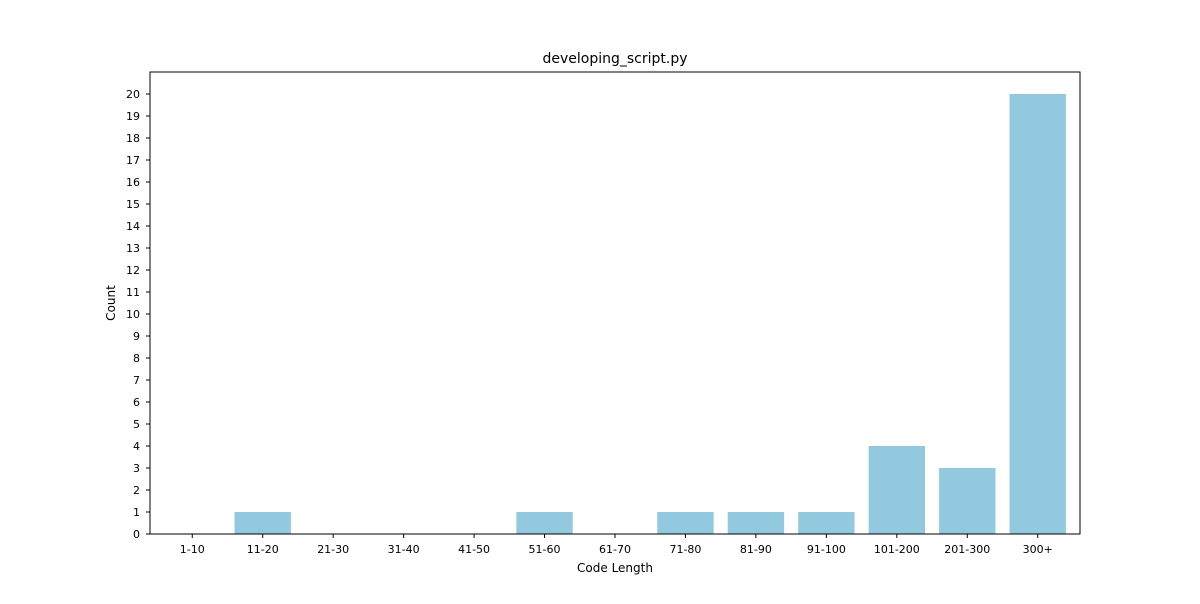  I want to click on y-tick-label: 6, so click(136, 402).